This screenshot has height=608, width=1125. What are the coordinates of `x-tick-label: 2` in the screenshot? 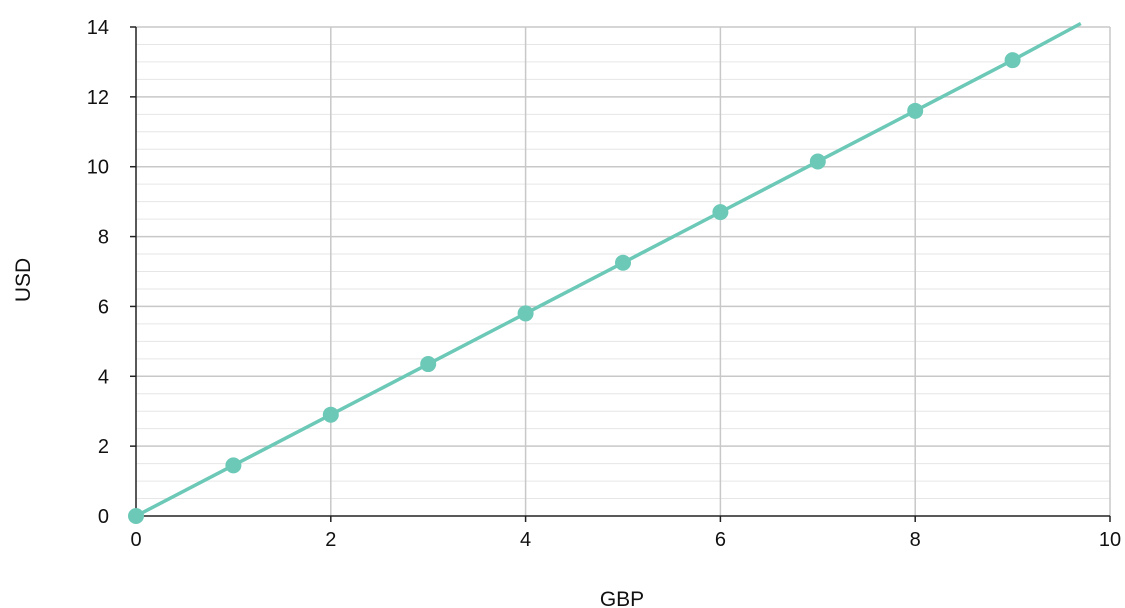 It's located at (330, 540).